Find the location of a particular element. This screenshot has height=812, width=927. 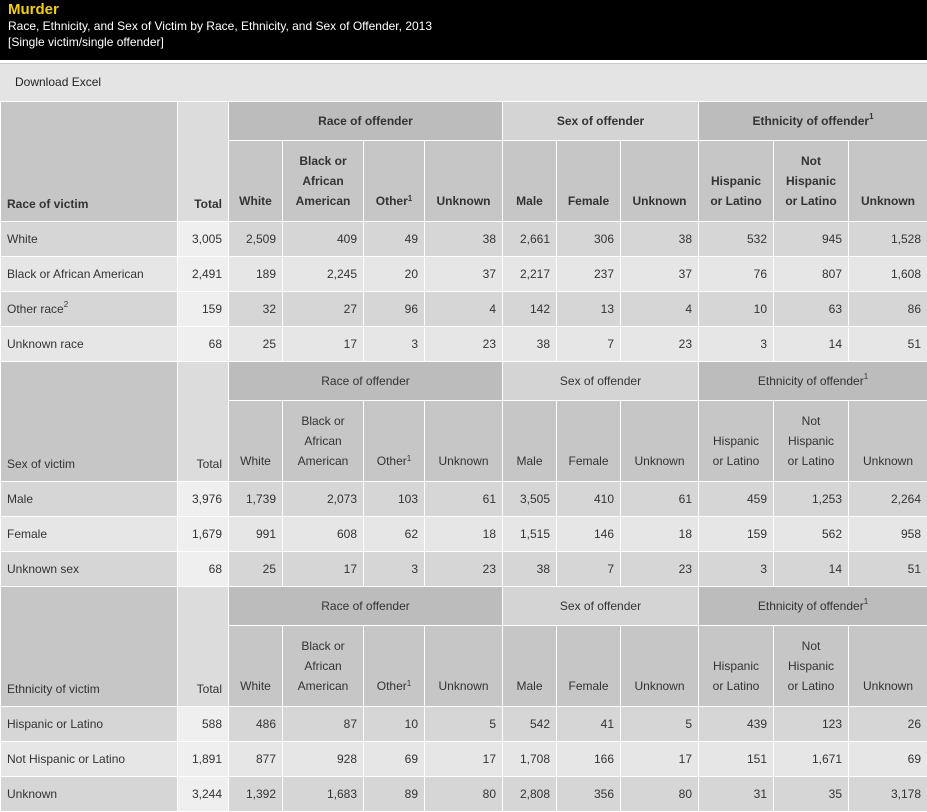

col-male: Male is located at coordinates (530, 666).